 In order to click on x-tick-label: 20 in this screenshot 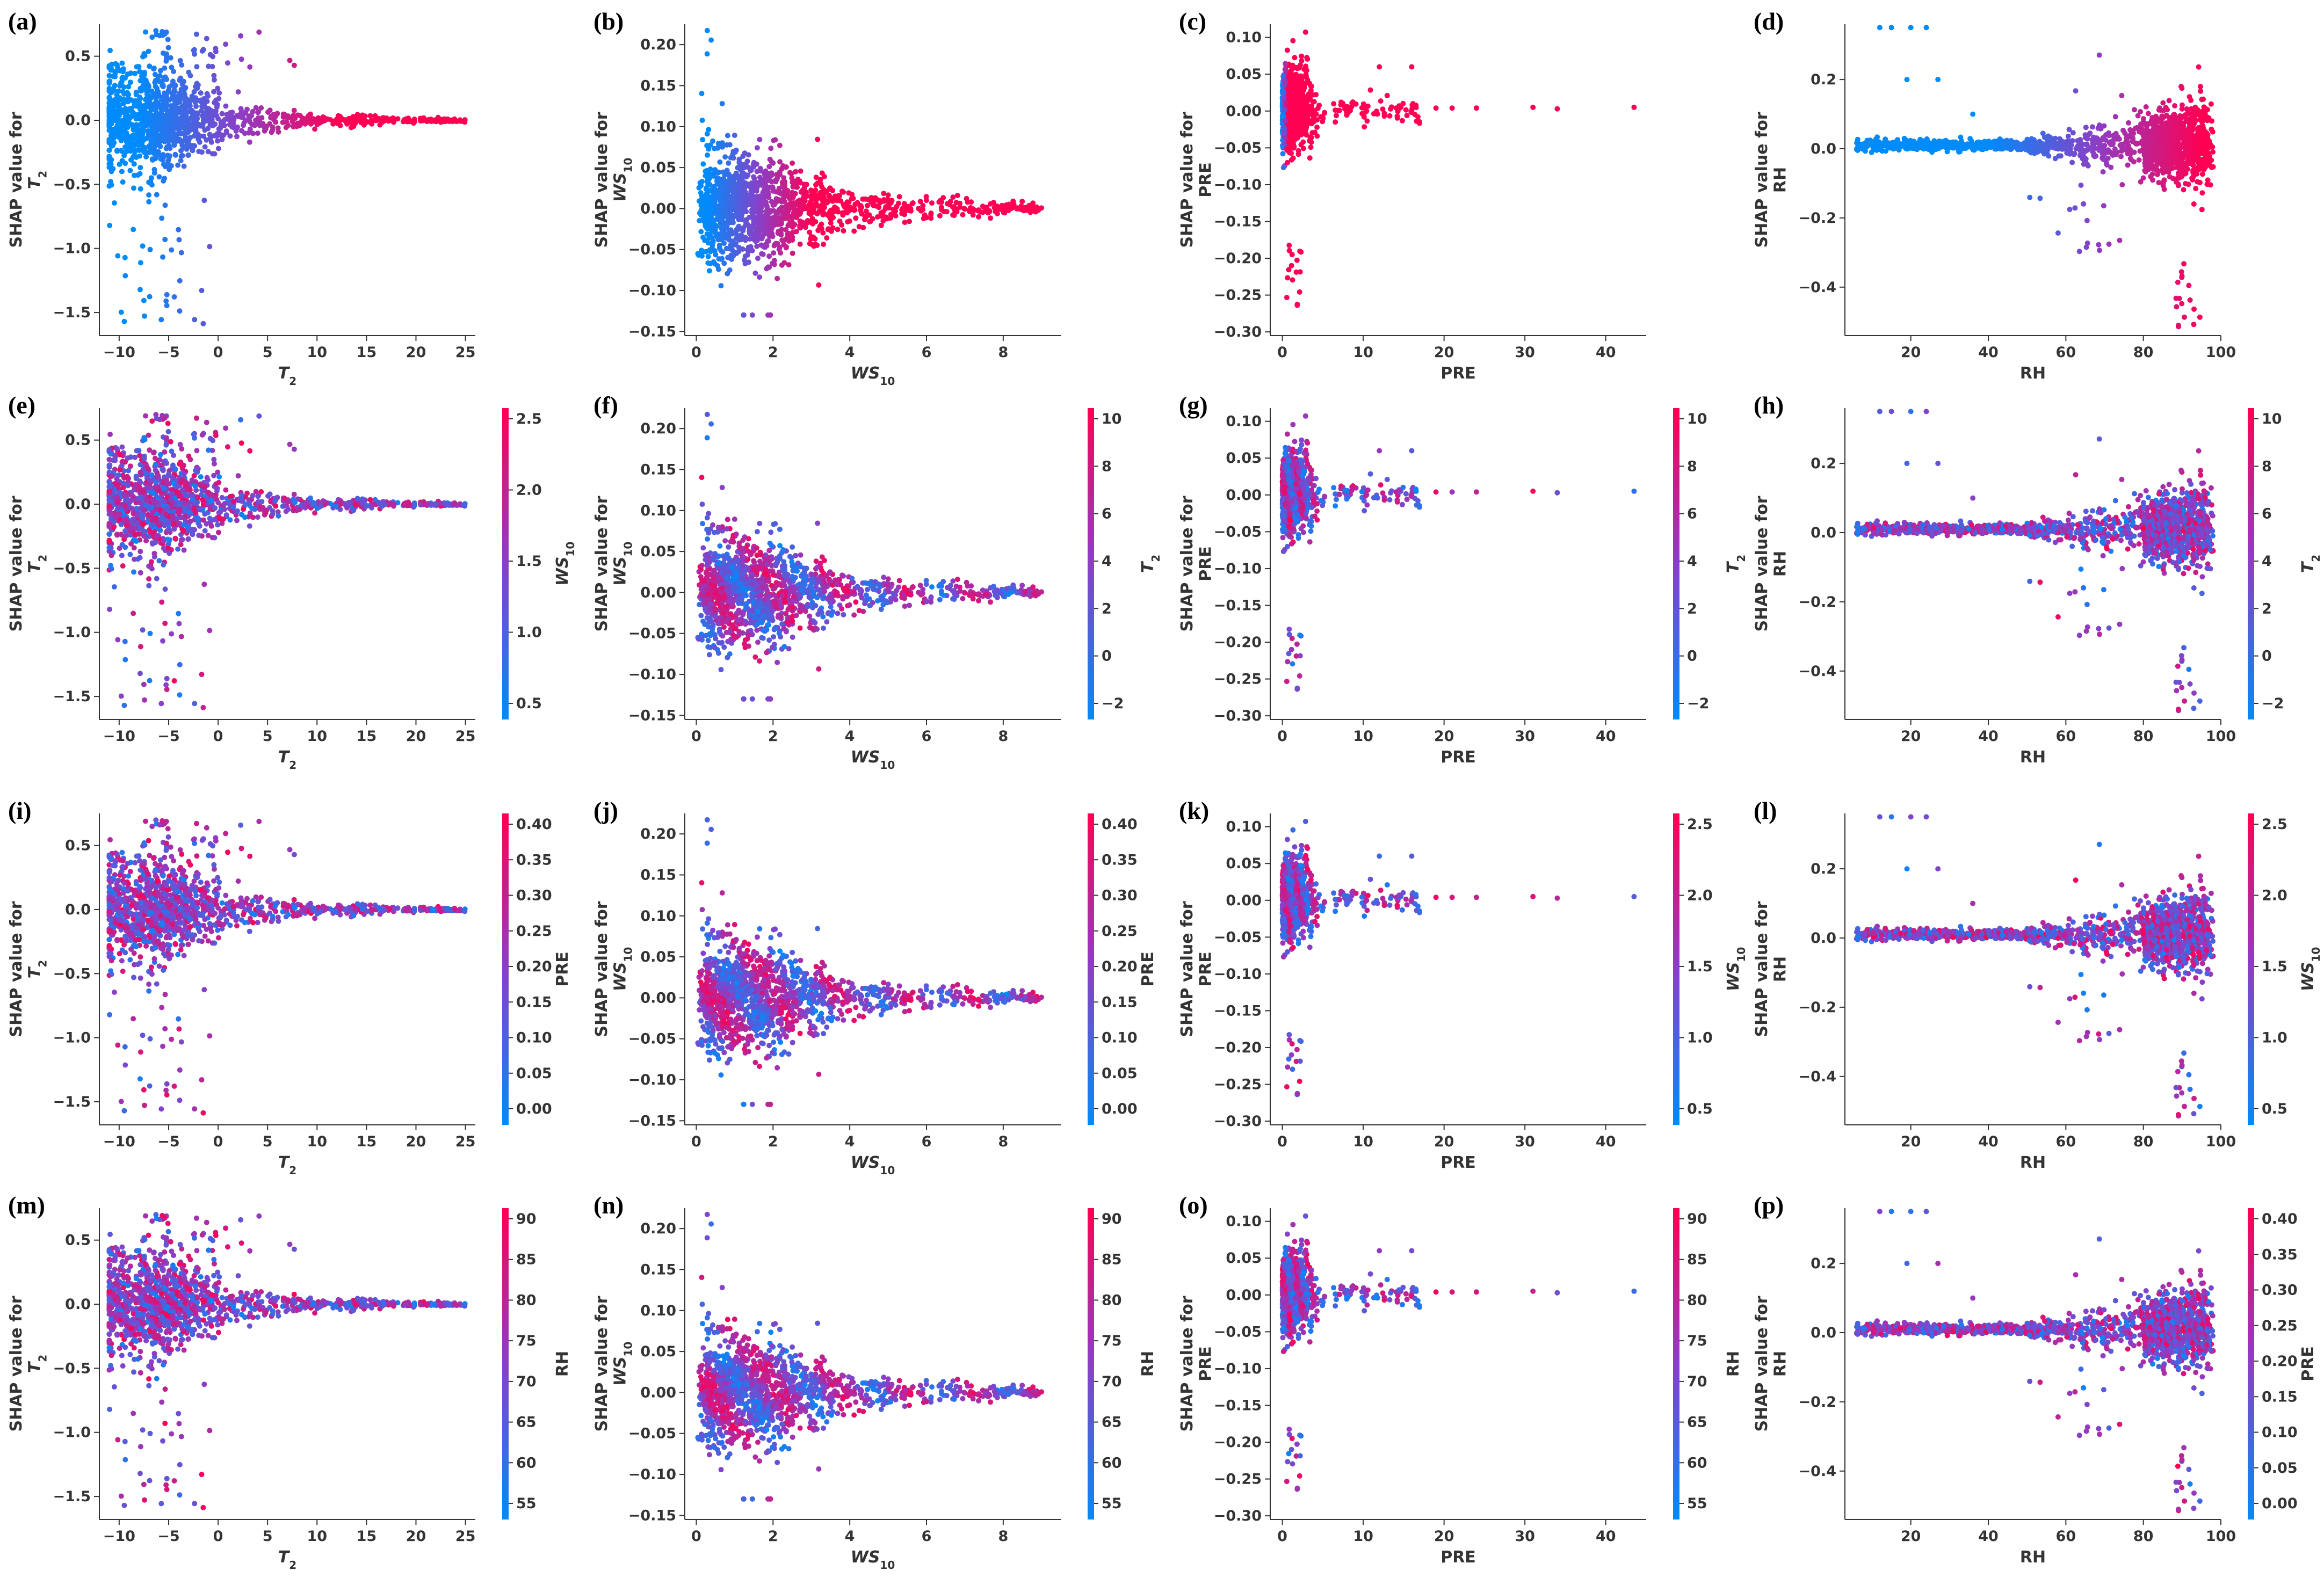, I will do `click(1911, 353)`.